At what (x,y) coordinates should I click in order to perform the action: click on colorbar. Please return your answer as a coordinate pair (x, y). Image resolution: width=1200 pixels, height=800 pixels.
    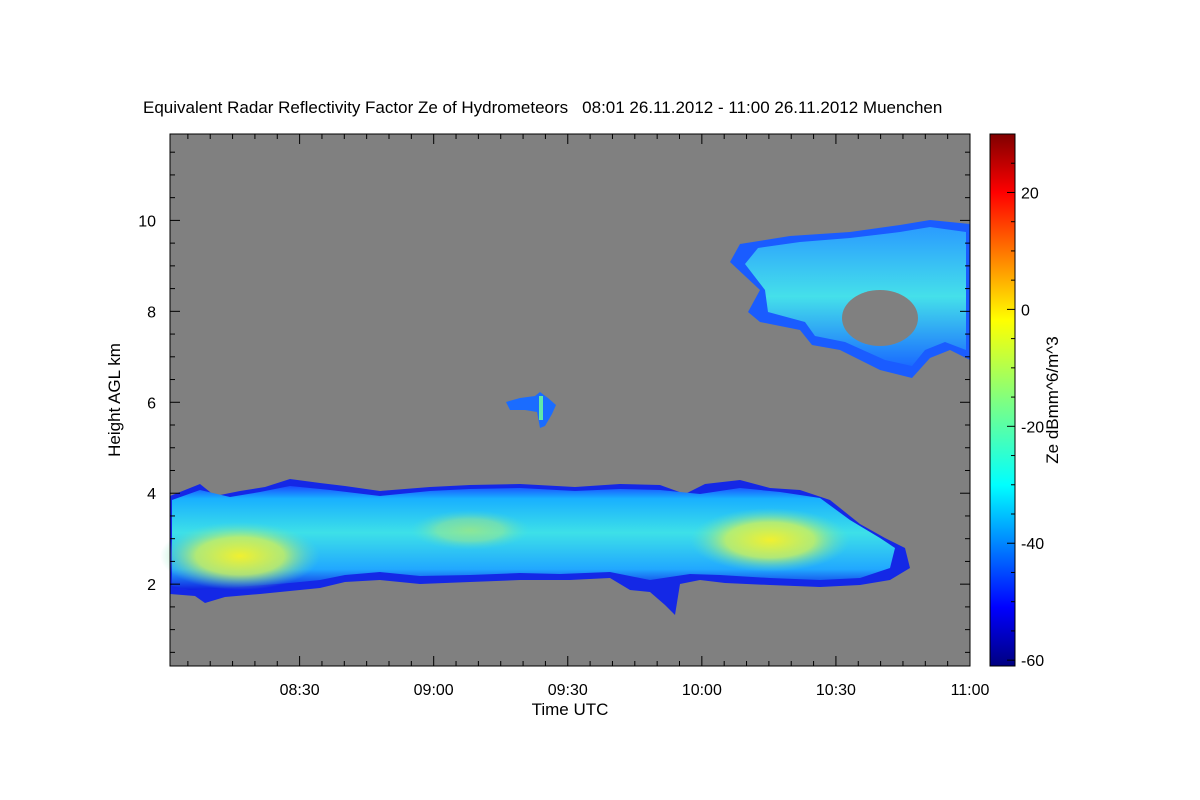
    Looking at the image, I should click on (1002, 400).